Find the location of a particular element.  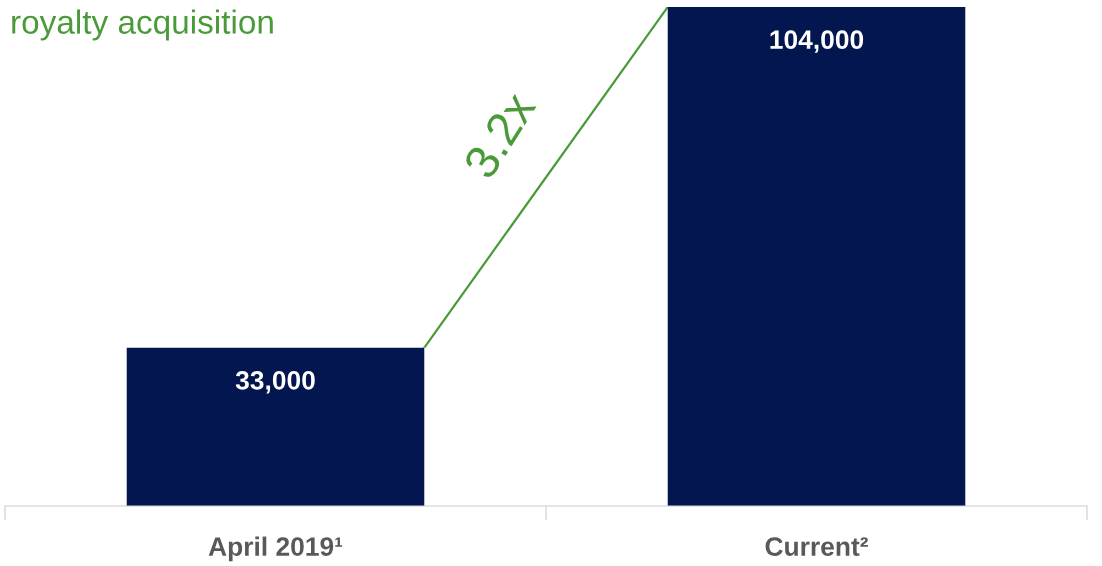

chart-title: royalty acquisition is located at coordinates (142, 25).